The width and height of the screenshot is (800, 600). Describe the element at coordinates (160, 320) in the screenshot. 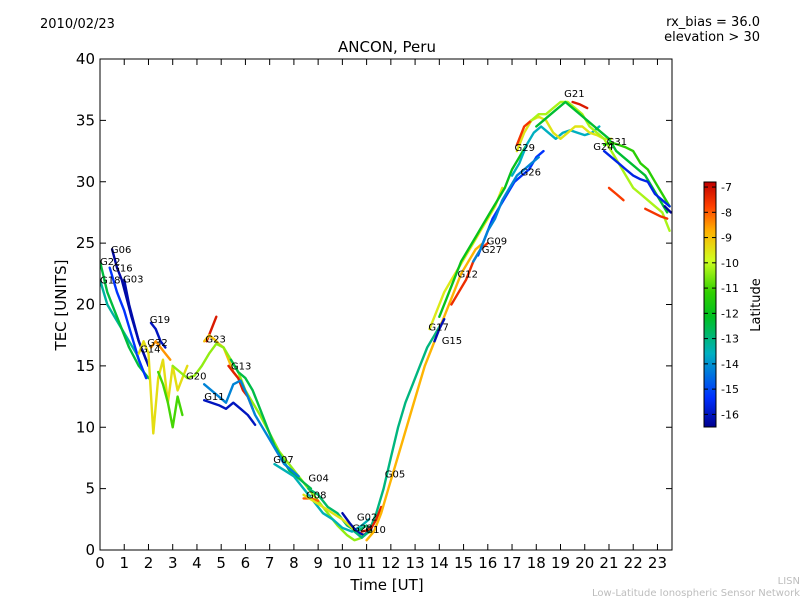

I see `satellite-label: G19` at that location.